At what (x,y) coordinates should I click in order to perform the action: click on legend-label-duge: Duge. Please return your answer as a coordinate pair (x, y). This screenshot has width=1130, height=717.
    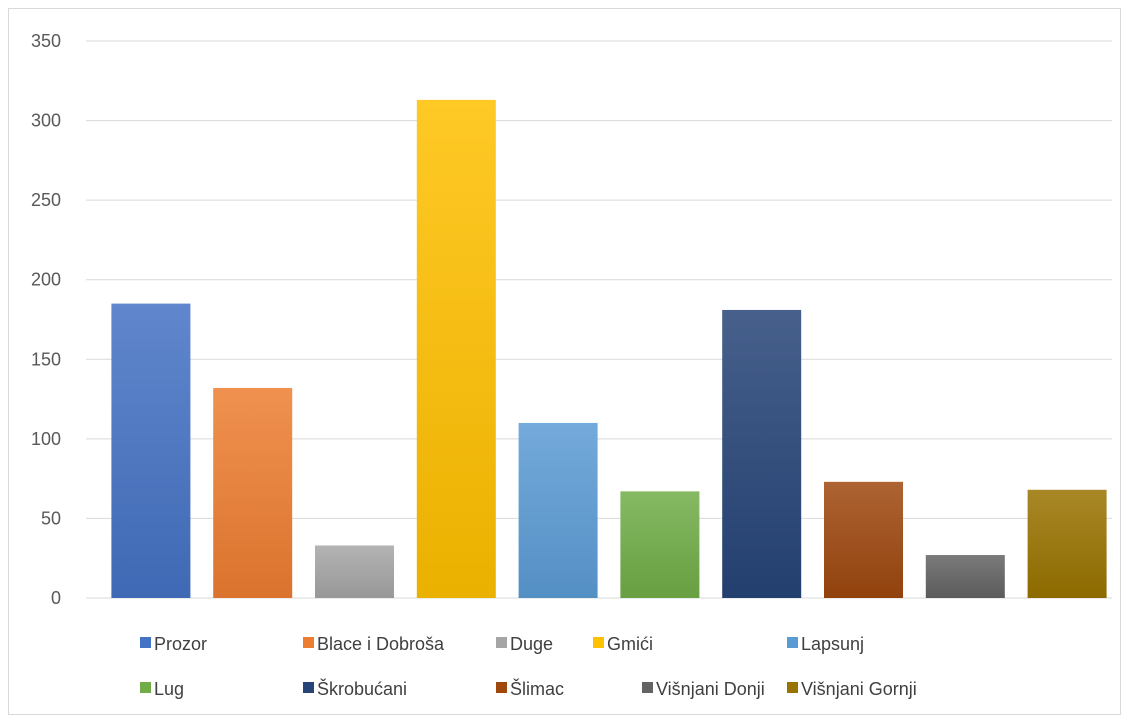
    Looking at the image, I should click on (531, 644).